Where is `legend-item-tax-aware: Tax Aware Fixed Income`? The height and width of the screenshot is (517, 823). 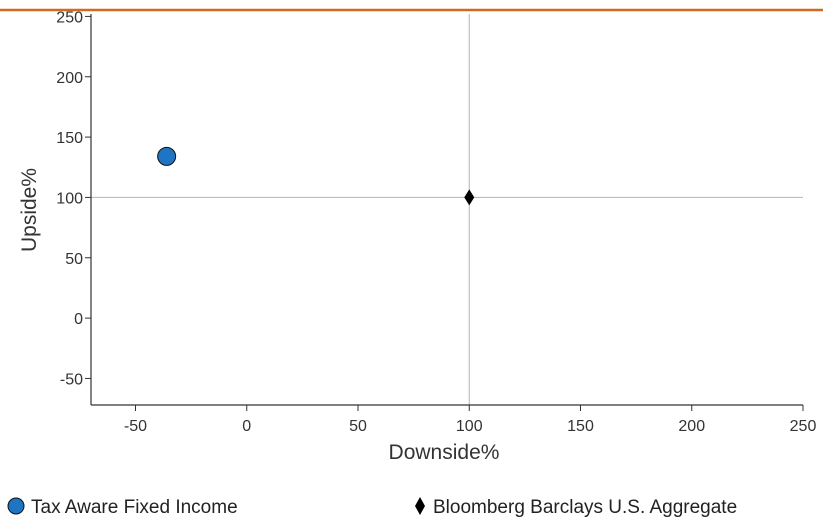 legend-item-tax-aware: Tax Aware Fixed Income is located at coordinates (122, 507).